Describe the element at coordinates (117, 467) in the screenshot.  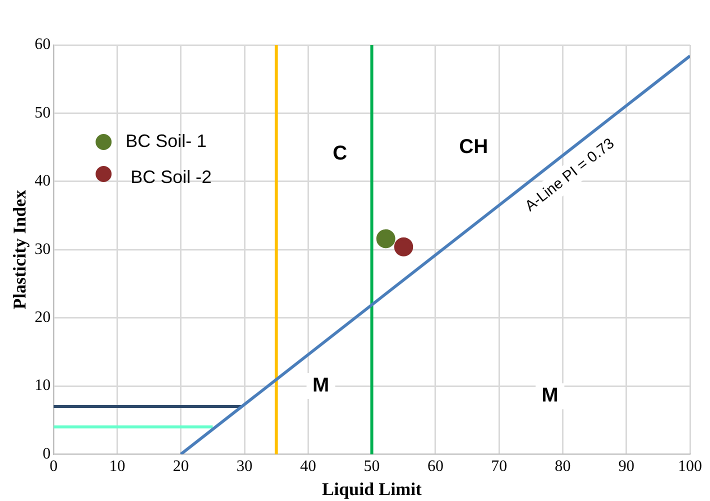
I see `x-tick-label: 10` at that location.